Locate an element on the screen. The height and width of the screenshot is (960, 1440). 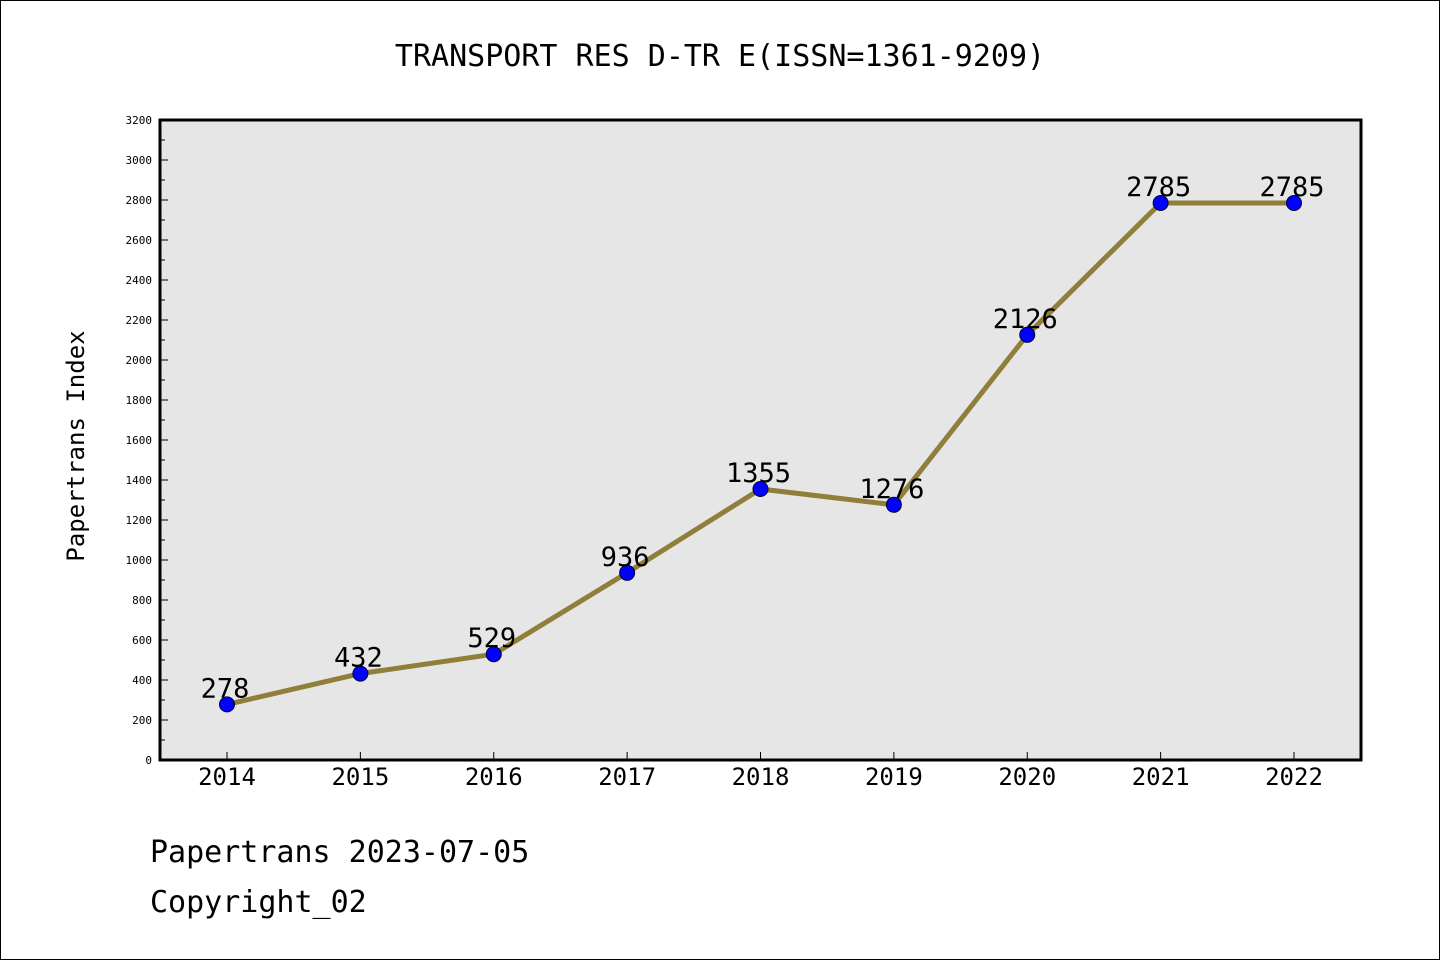
y-tick-label-2400: 2400 is located at coordinates (139, 280).